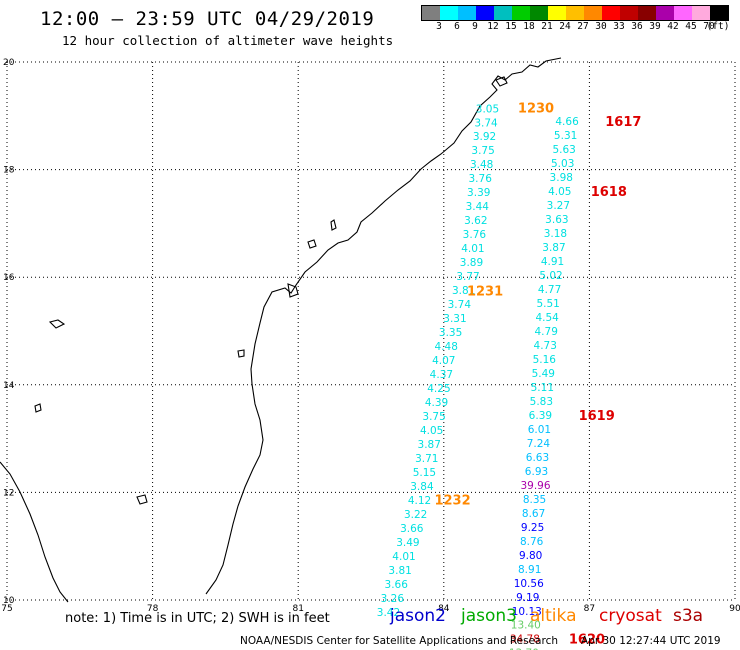  Describe the element at coordinates (393, 599) in the screenshot. I see `swh-label: 3.26` at that location.